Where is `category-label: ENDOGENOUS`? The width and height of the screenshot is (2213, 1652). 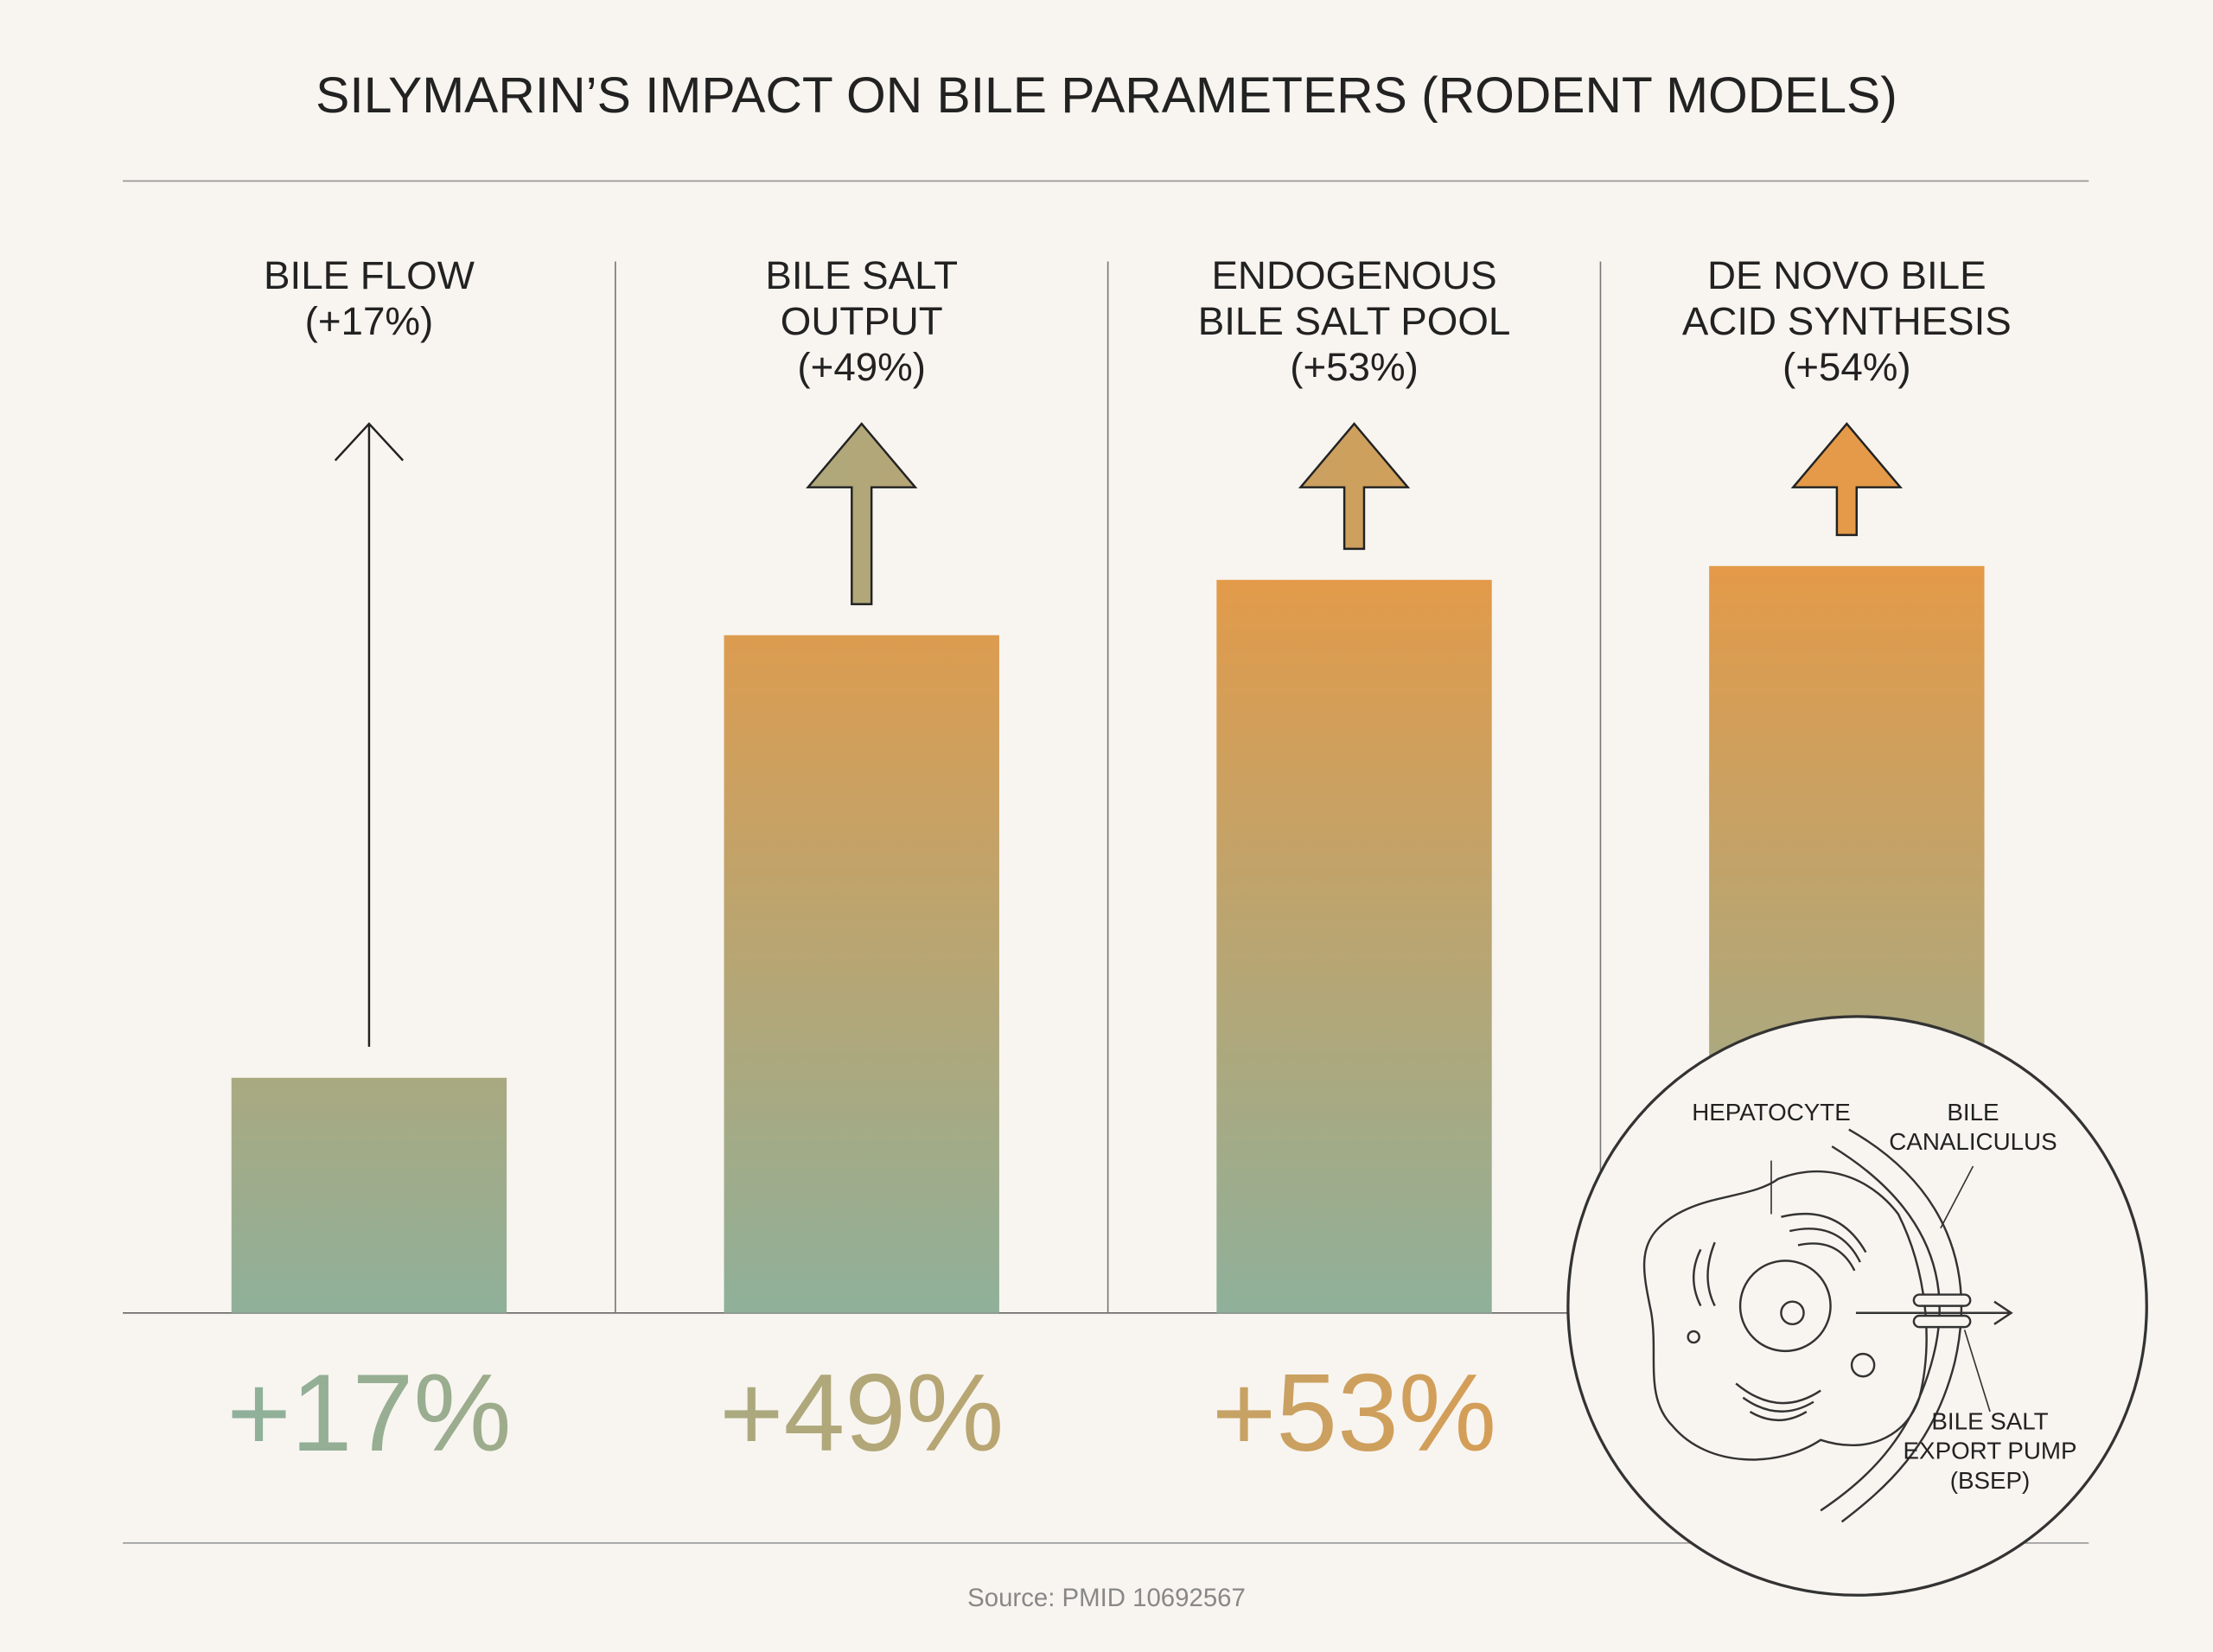 category-label: ENDOGENOUS is located at coordinates (1353, 275).